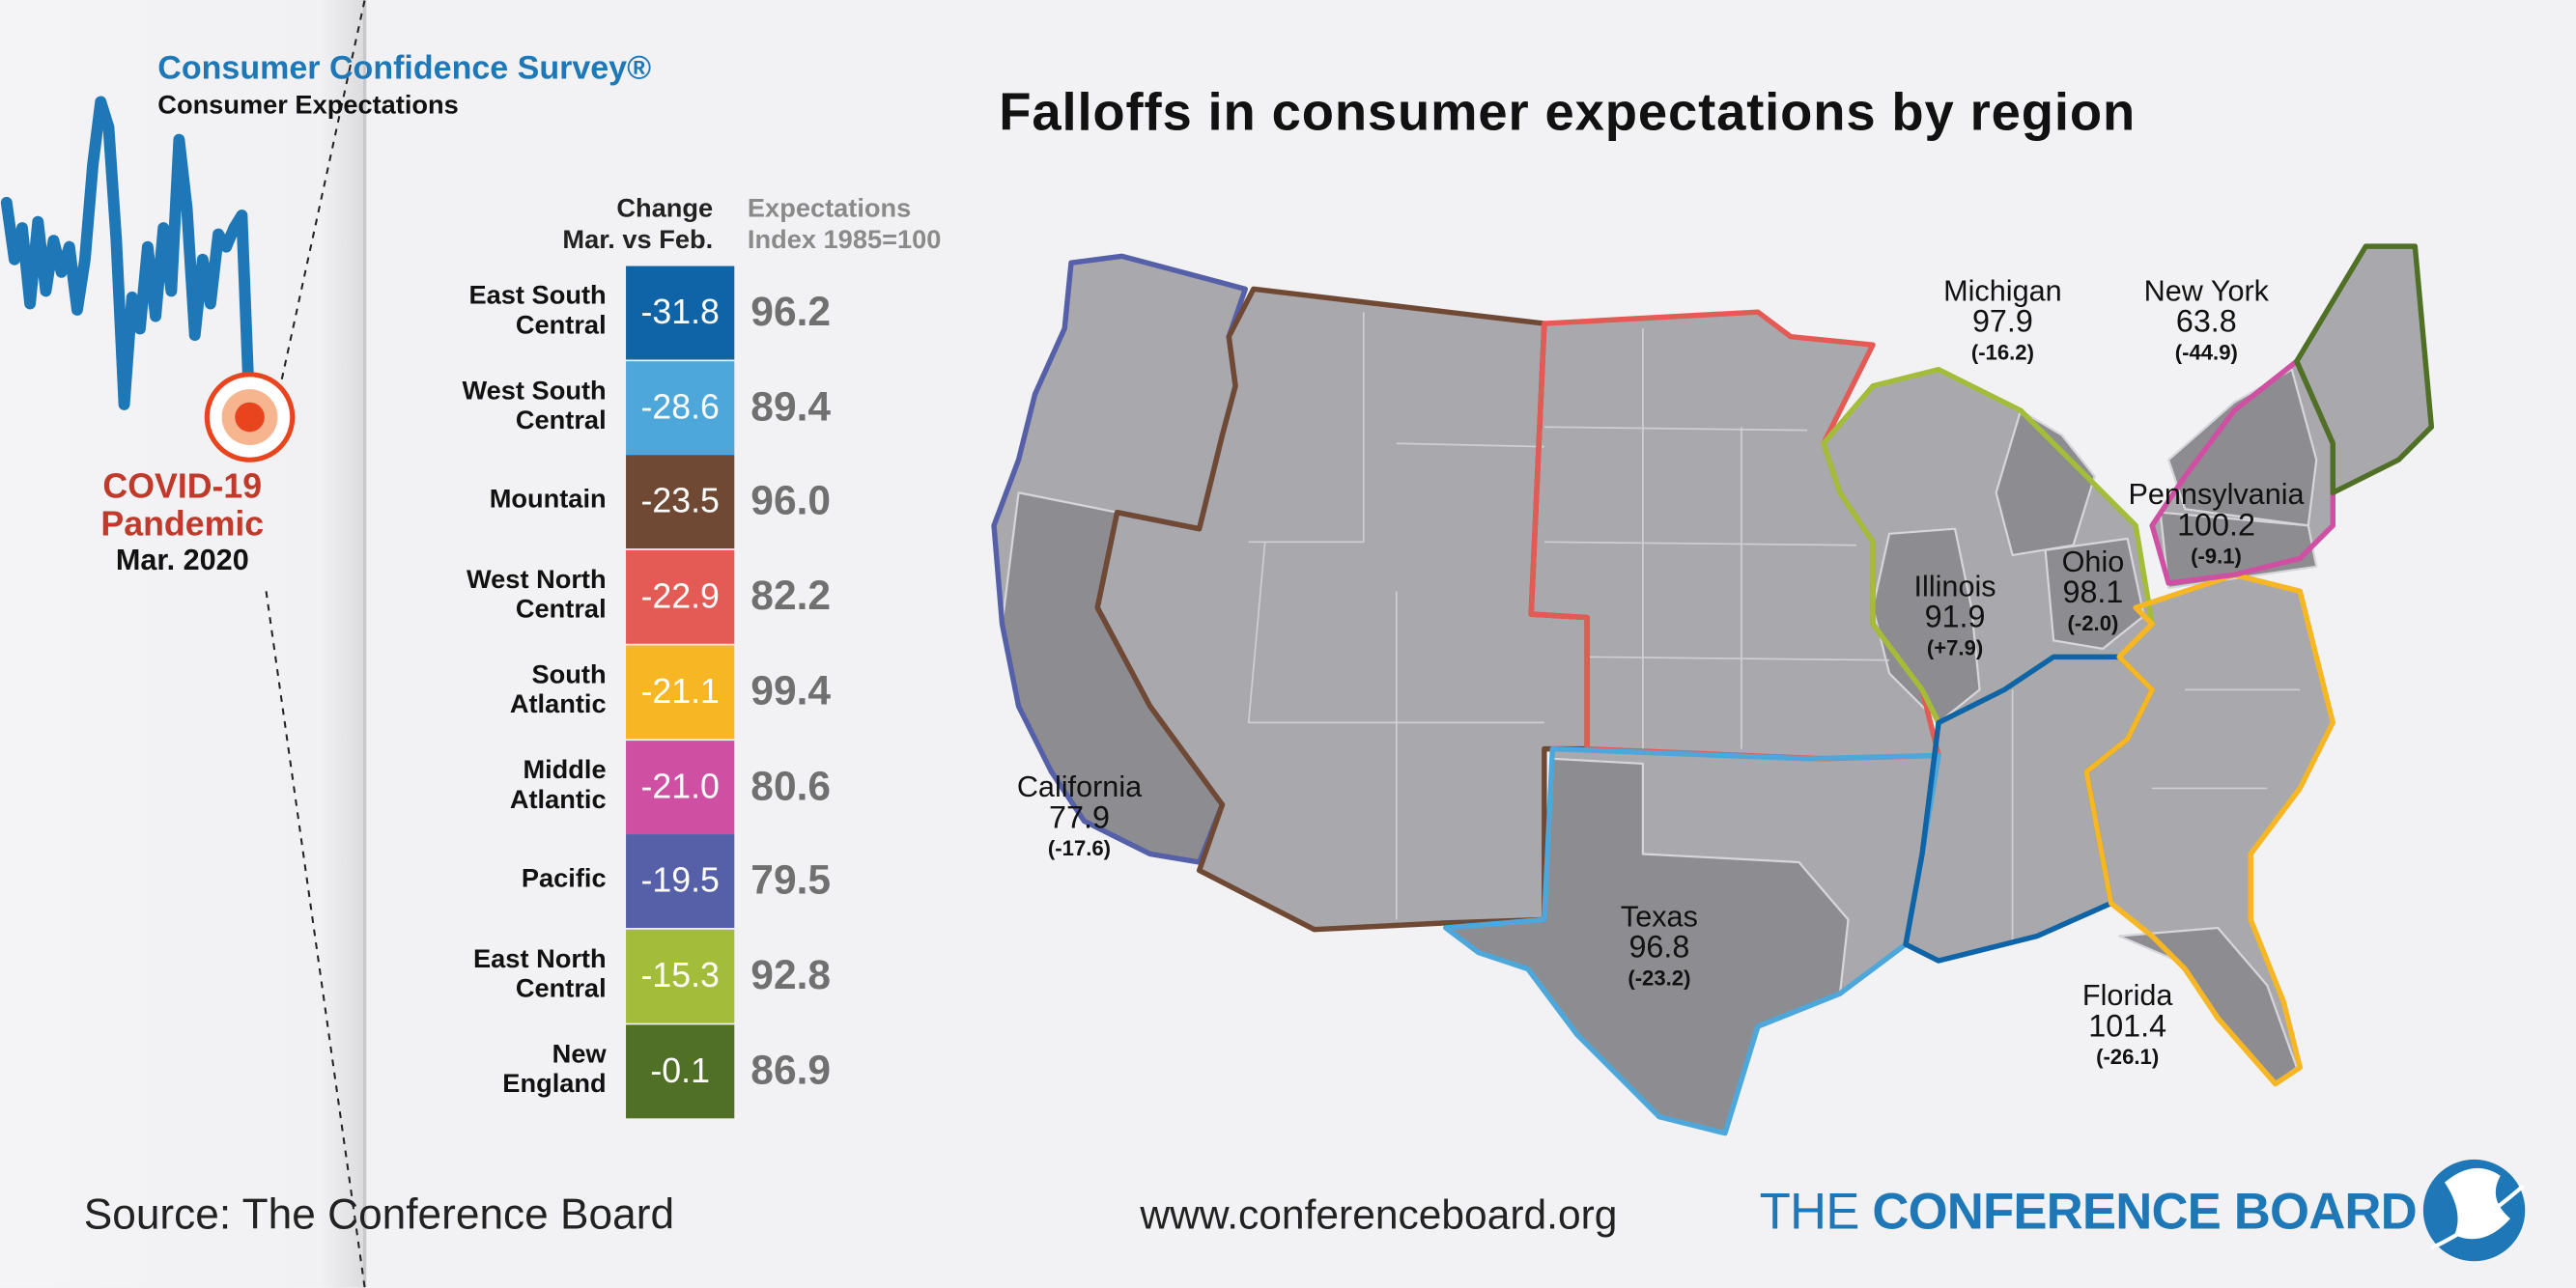 Image resolution: width=2576 pixels, height=1288 pixels. What do you see at coordinates (517, 881) in the screenshot?
I see `region-label: Pacific` at bounding box center [517, 881].